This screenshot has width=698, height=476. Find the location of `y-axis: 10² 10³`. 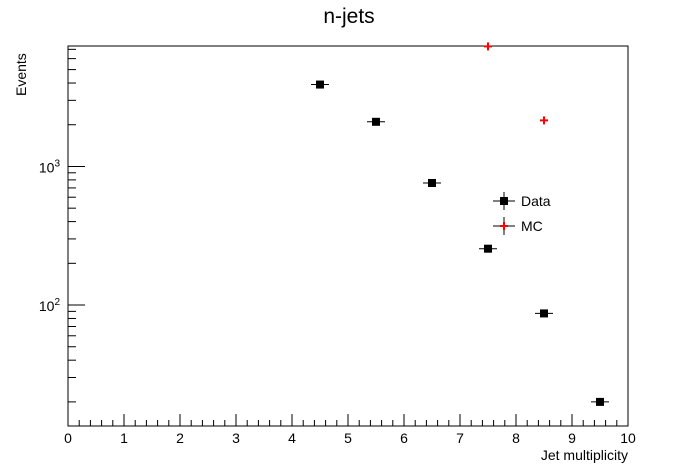

y-axis: 10² 10³ is located at coordinates (62, 225).